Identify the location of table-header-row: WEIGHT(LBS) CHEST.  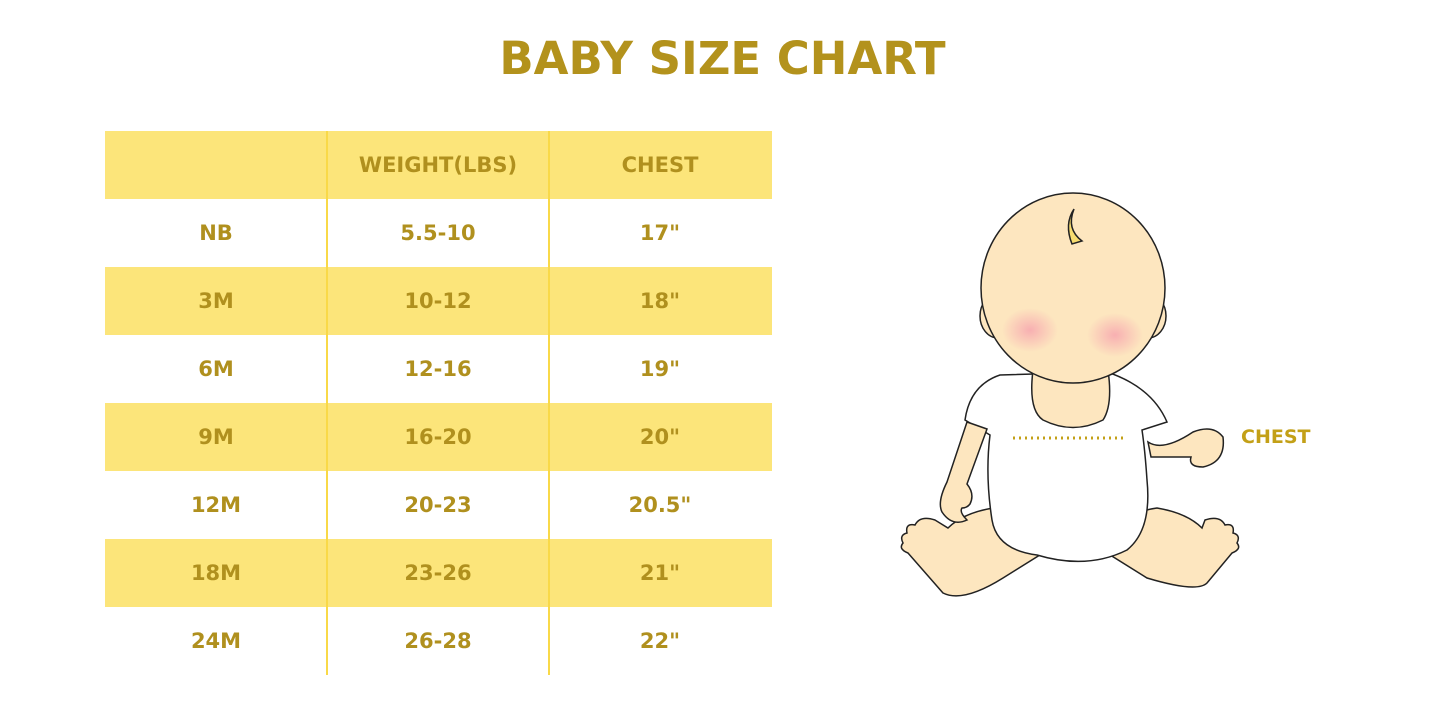
(438, 165).